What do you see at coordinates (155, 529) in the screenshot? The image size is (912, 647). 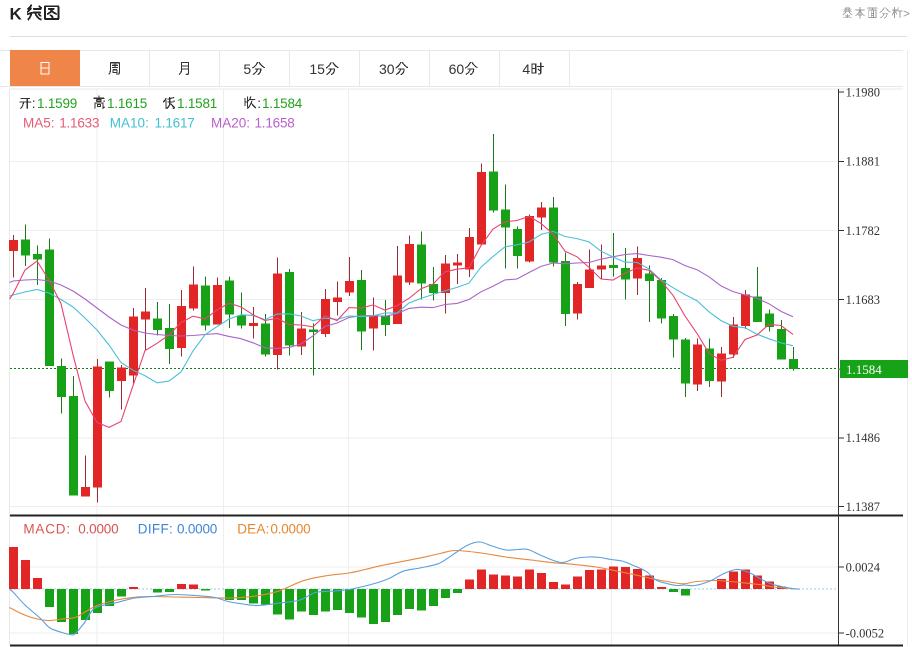 I see `svg-text: DIFF:` at bounding box center [155, 529].